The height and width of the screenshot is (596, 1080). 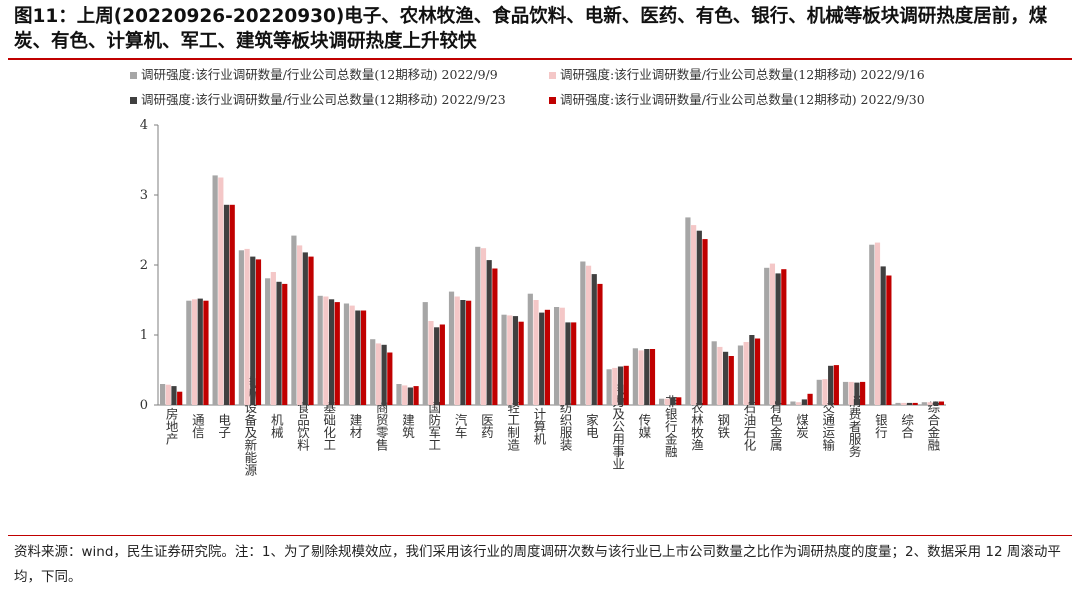 What do you see at coordinates (540, 535) in the screenshot?
I see `source-divider` at bounding box center [540, 535].